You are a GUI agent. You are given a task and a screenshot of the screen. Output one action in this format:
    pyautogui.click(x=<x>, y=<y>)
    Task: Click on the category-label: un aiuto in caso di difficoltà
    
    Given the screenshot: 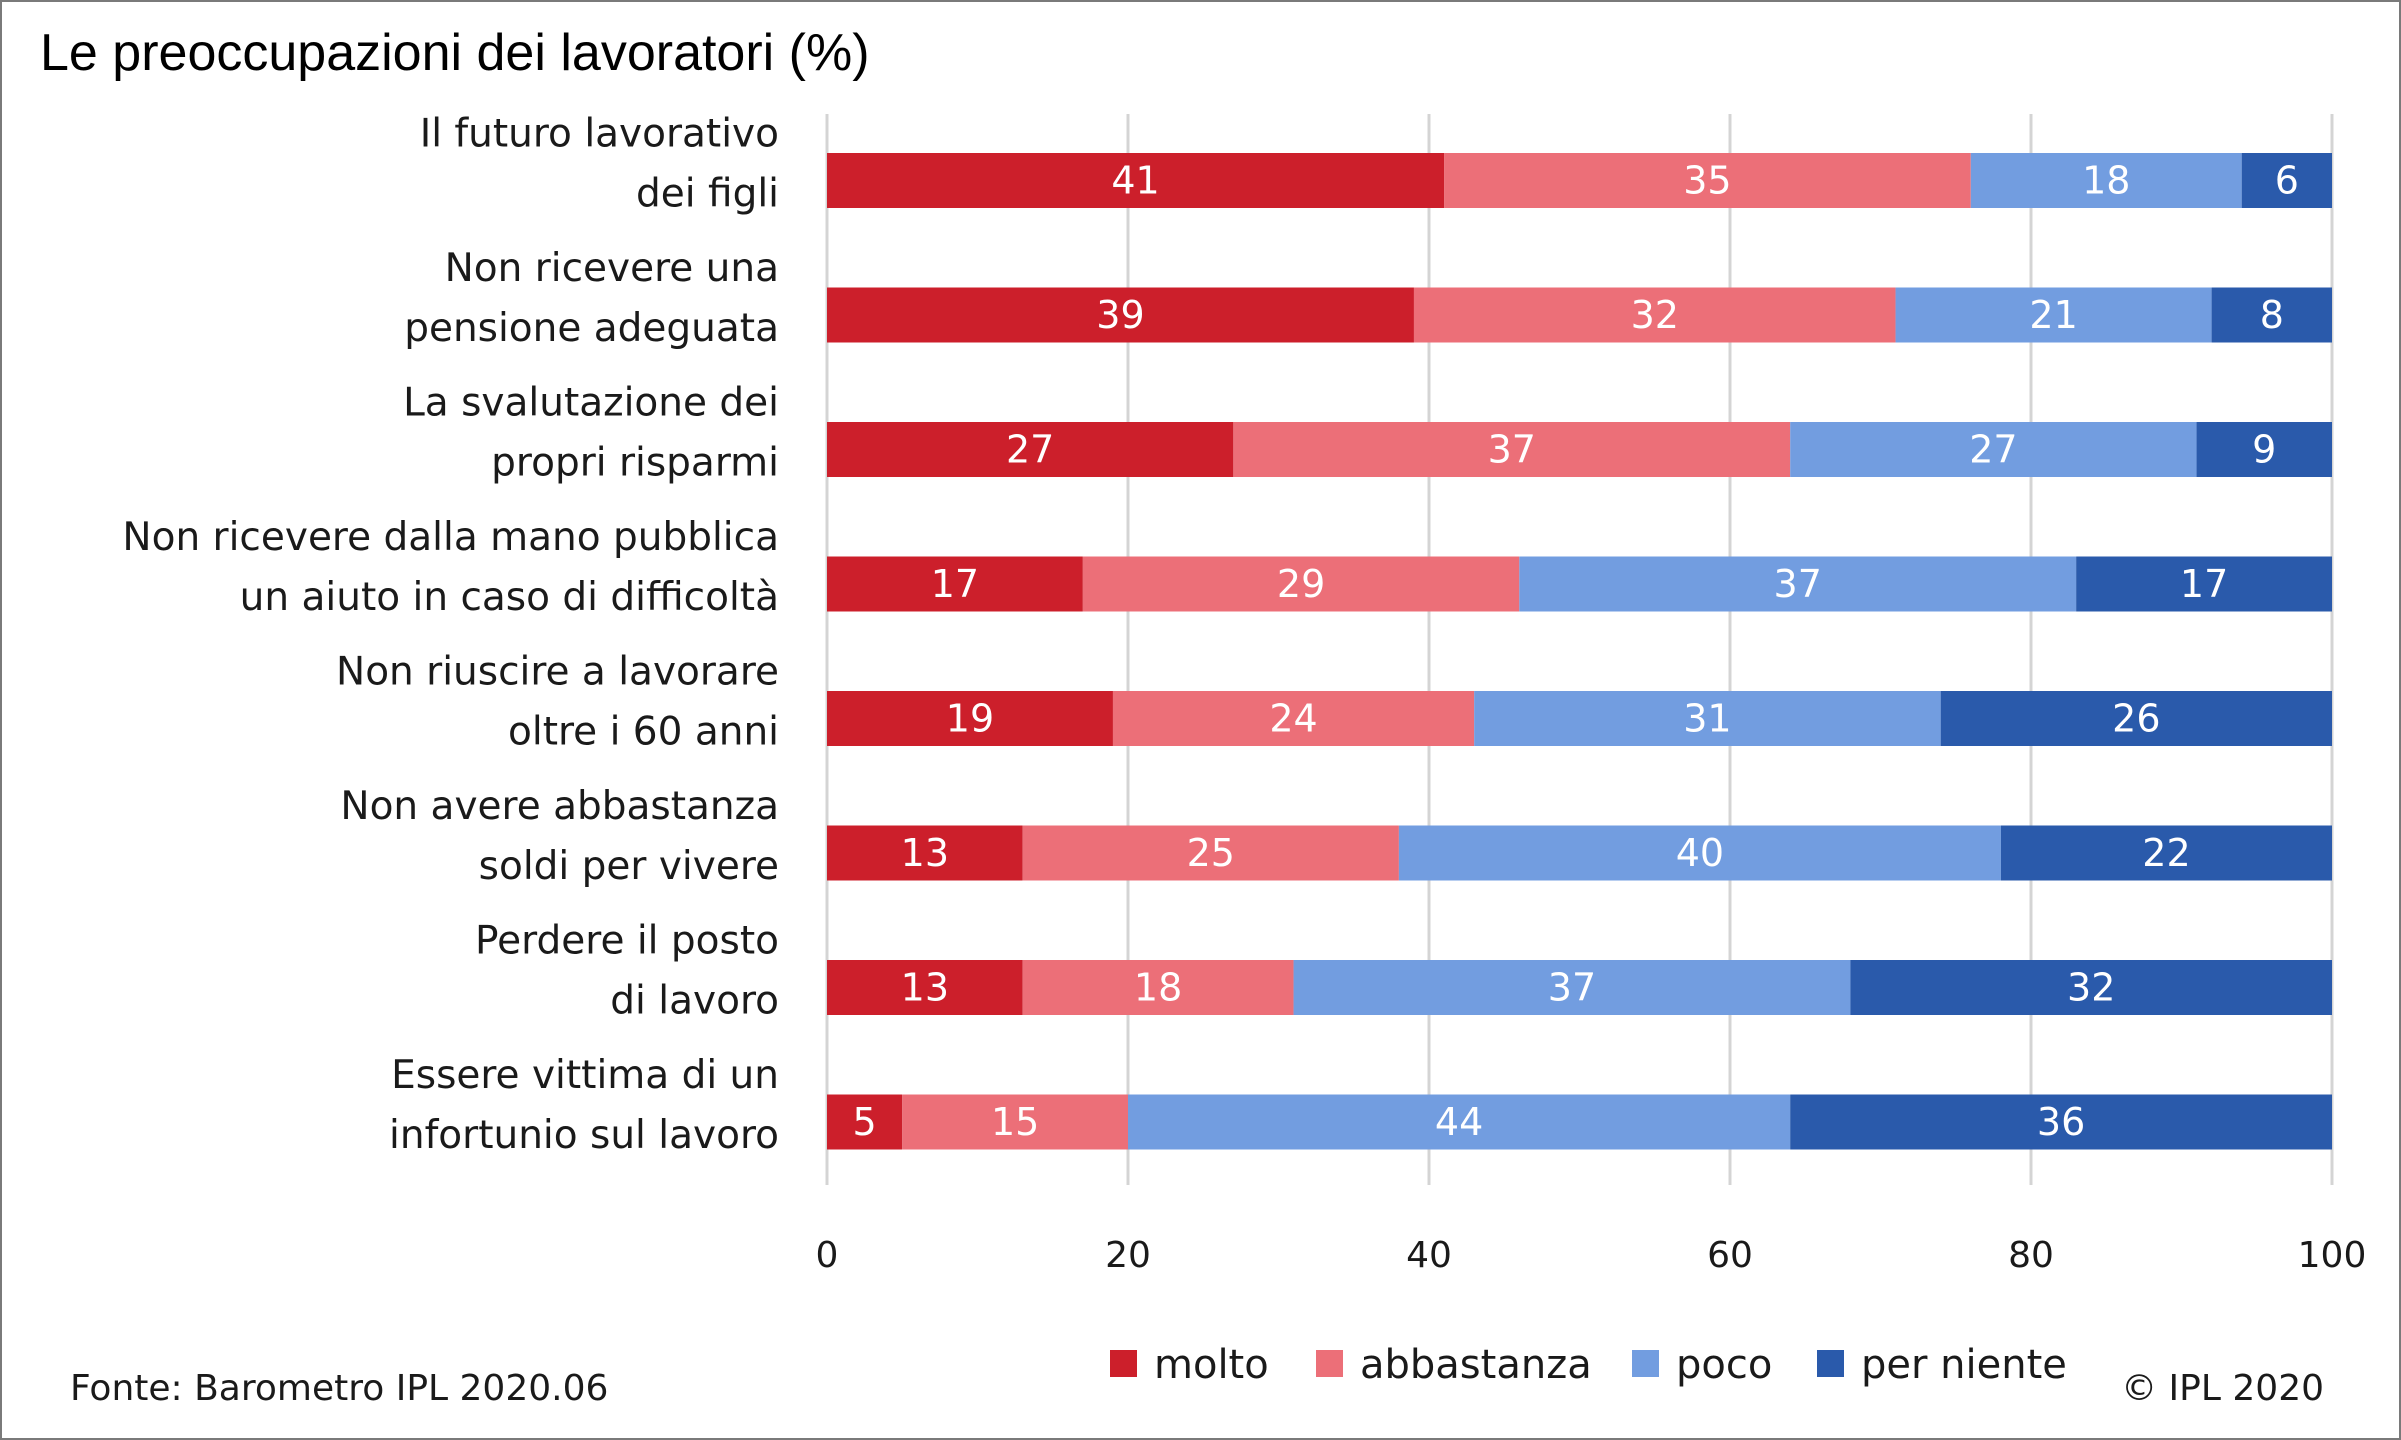 What is the action you would take?
    pyautogui.click(x=509, y=597)
    